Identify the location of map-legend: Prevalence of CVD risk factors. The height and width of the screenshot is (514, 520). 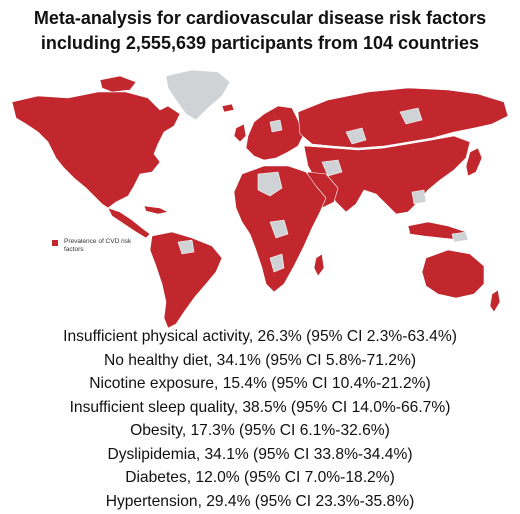
(93, 246).